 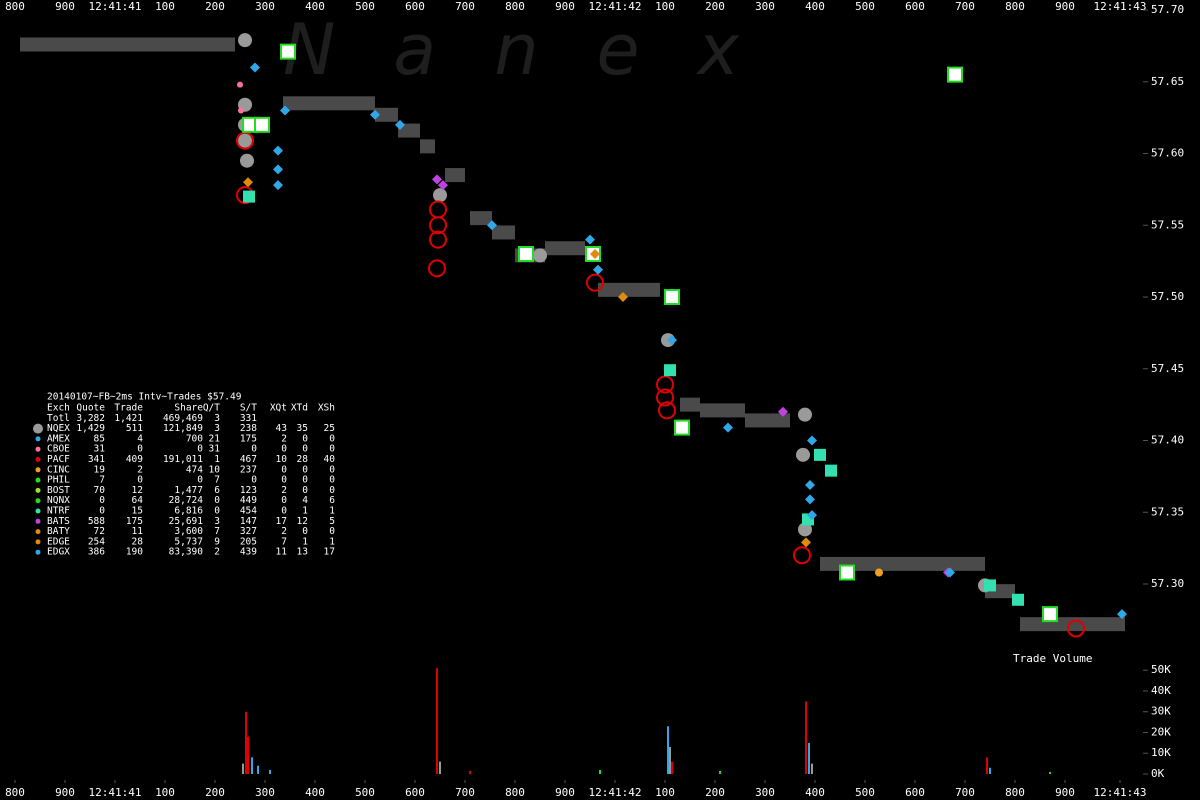 I want to click on x-tick-label-top: 12:41:41, so click(x=115, y=6).